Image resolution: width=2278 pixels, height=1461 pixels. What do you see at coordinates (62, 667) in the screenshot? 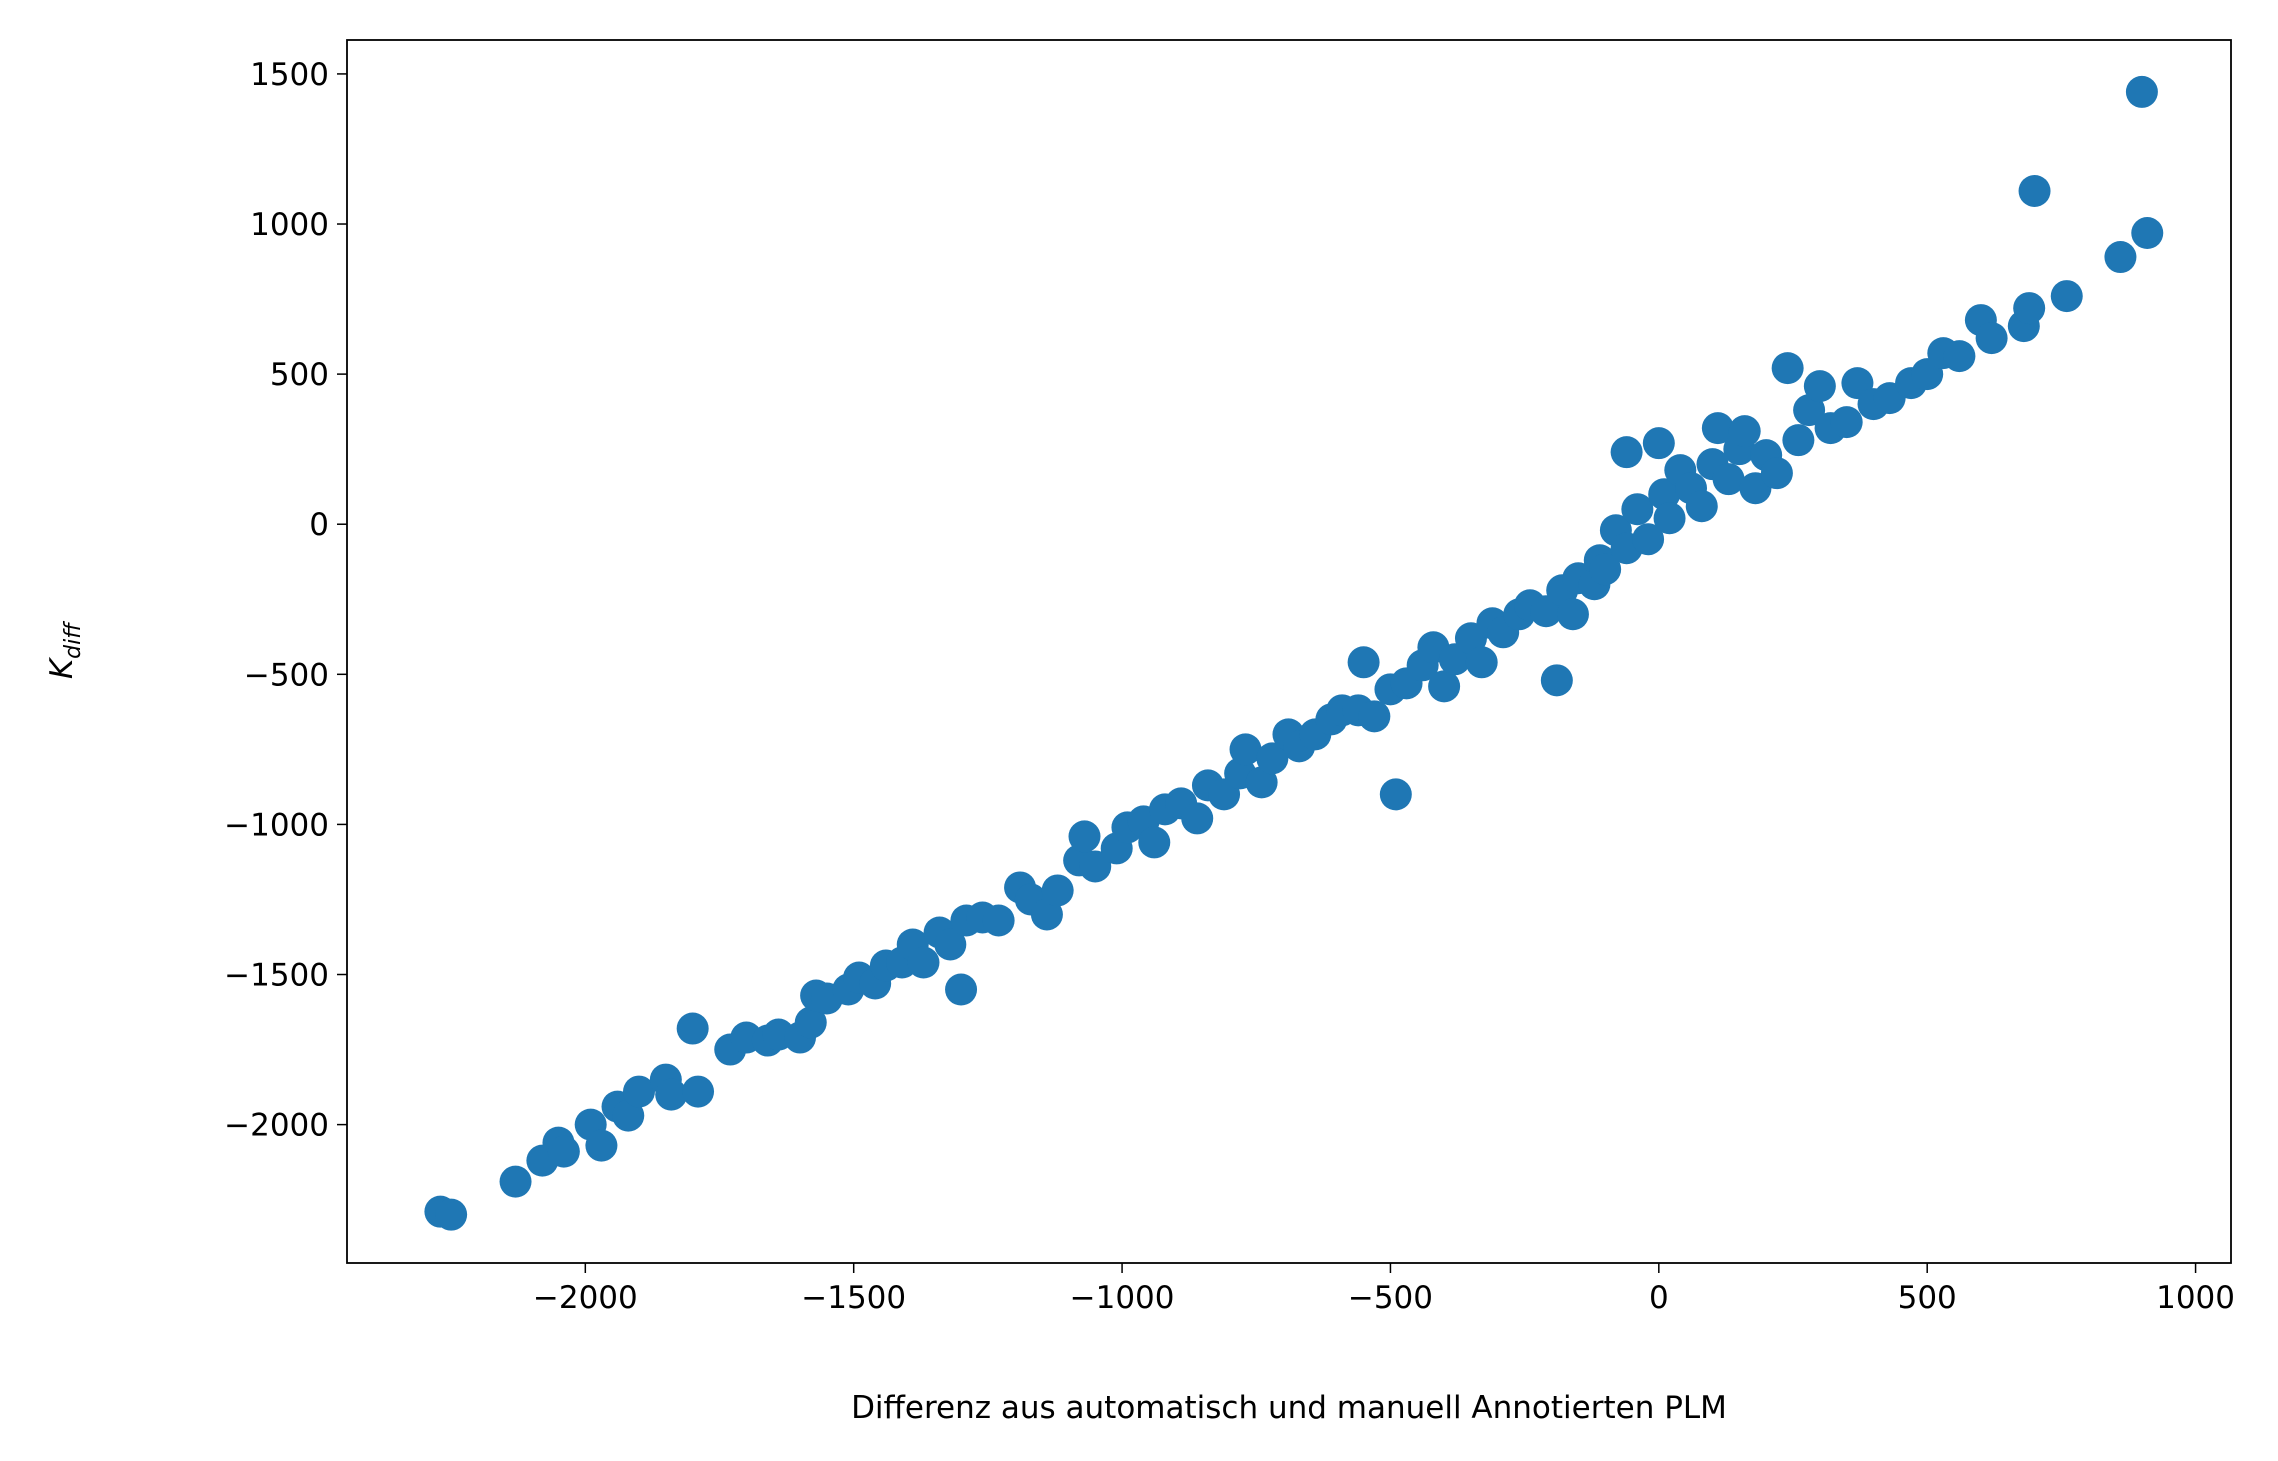
I see `y-axis-label-main: K` at bounding box center [62, 667].